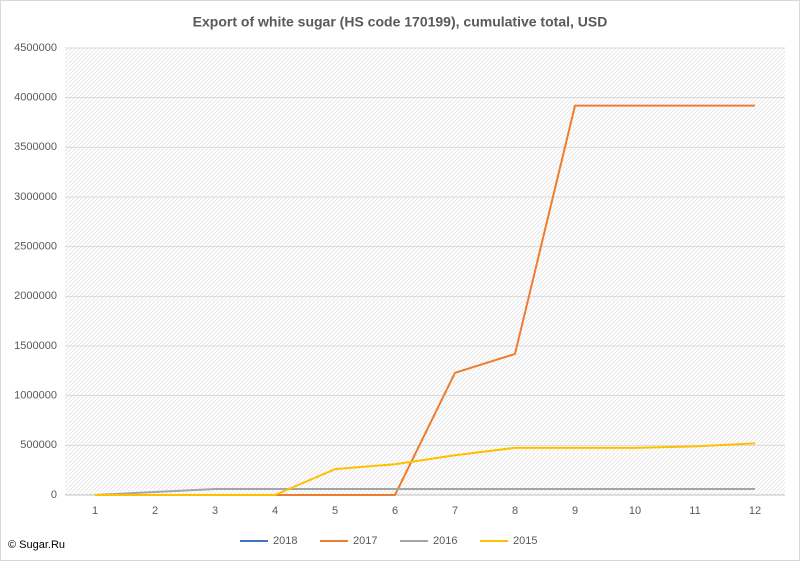  What do you see at coordinates (525, 541) in the screenshot?
I see `legend-label: 2015` at bounding box center [525, 541].